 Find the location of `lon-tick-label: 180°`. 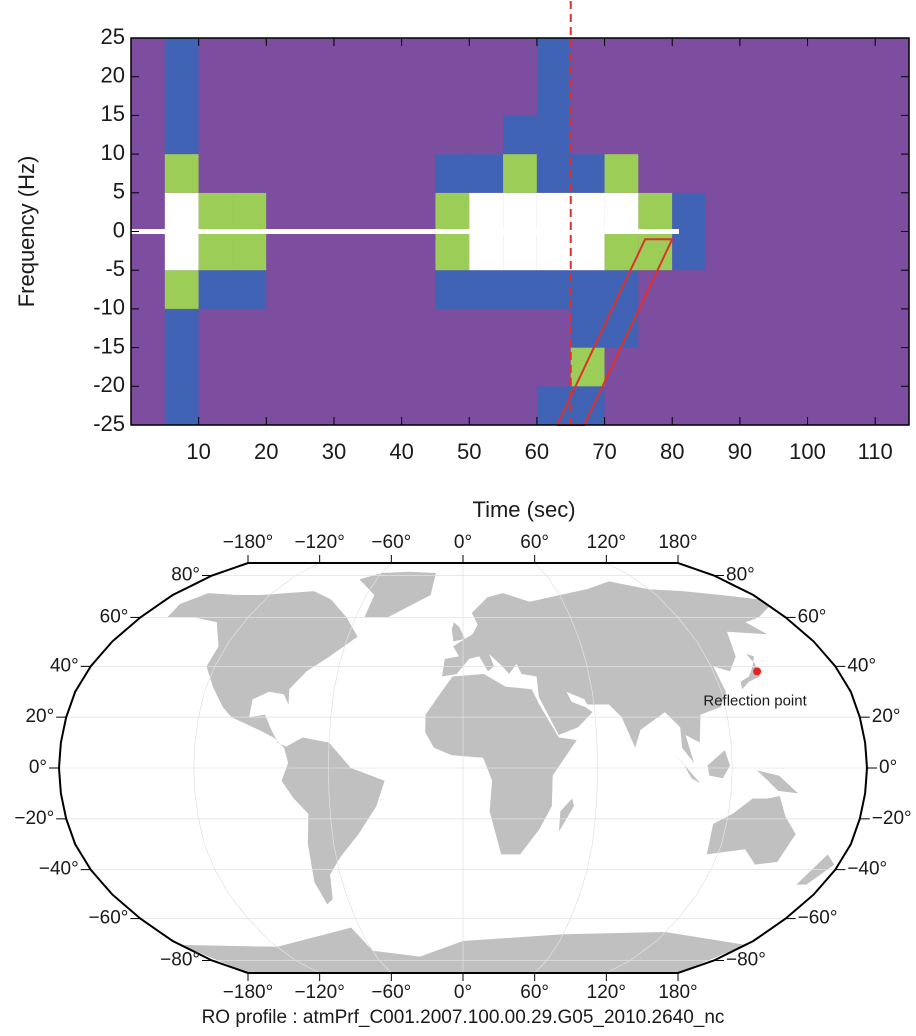

lon-tick-label: 180° is located at coordinates (677, 542).